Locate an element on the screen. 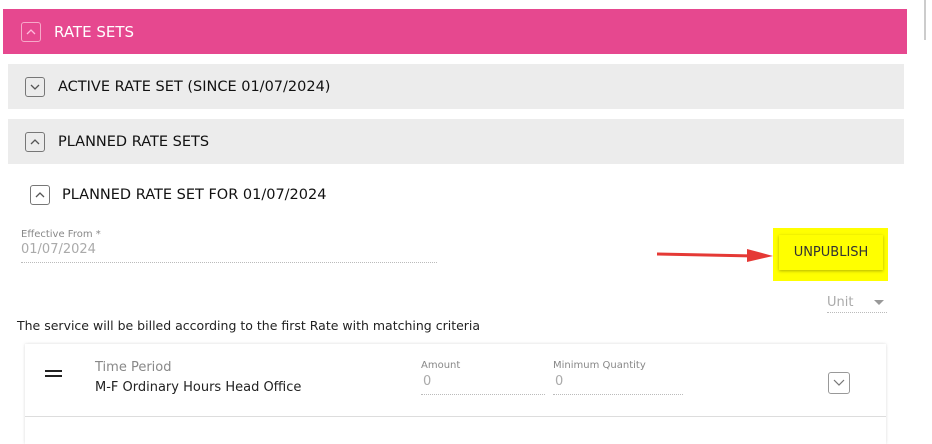  minimum-quantity-input: 0 is located at coordinates (618, 383).